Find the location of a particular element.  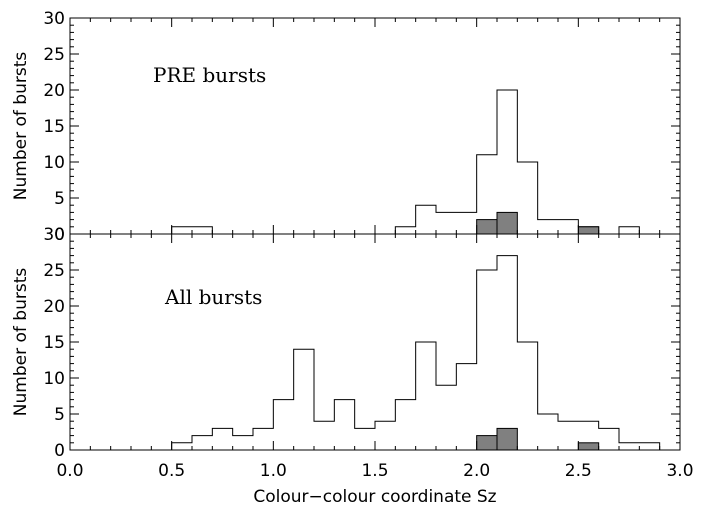

panel-label-all-bursts: All bursts is located at coordinates (213, 297).